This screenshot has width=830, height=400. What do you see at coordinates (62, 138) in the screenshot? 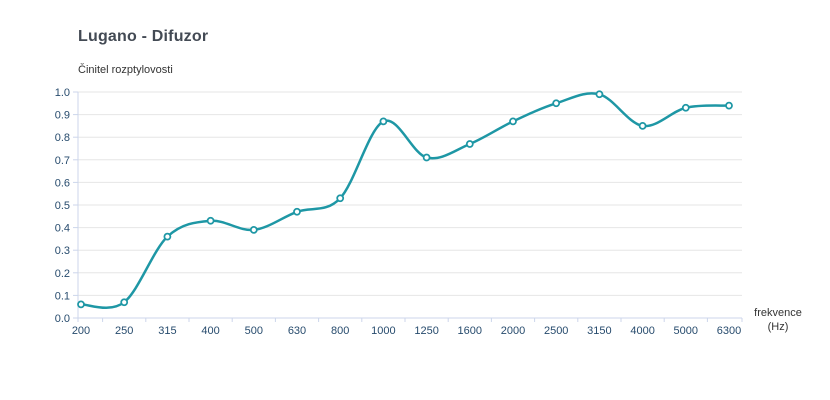
I see `y-tick-label: 0.8` at bounding box center [62, 138].